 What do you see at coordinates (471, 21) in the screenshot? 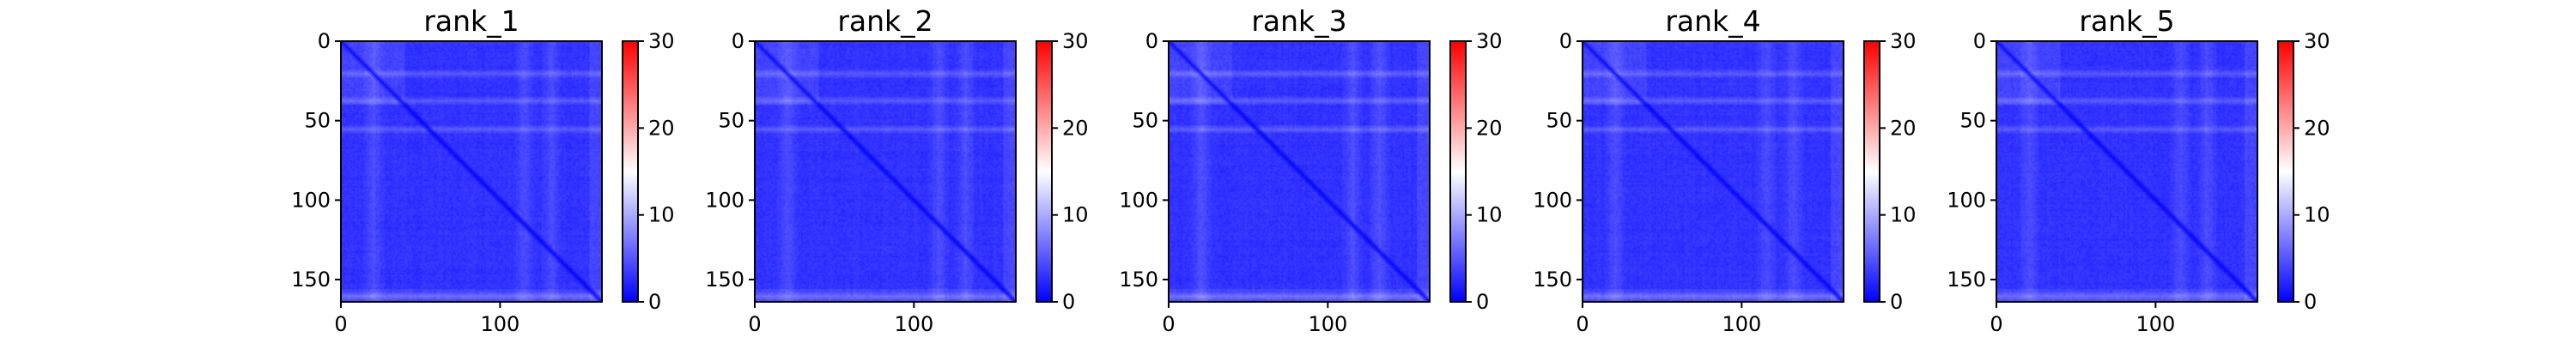
I see `panel-title: rank_1` at bounding box center [471, 21].